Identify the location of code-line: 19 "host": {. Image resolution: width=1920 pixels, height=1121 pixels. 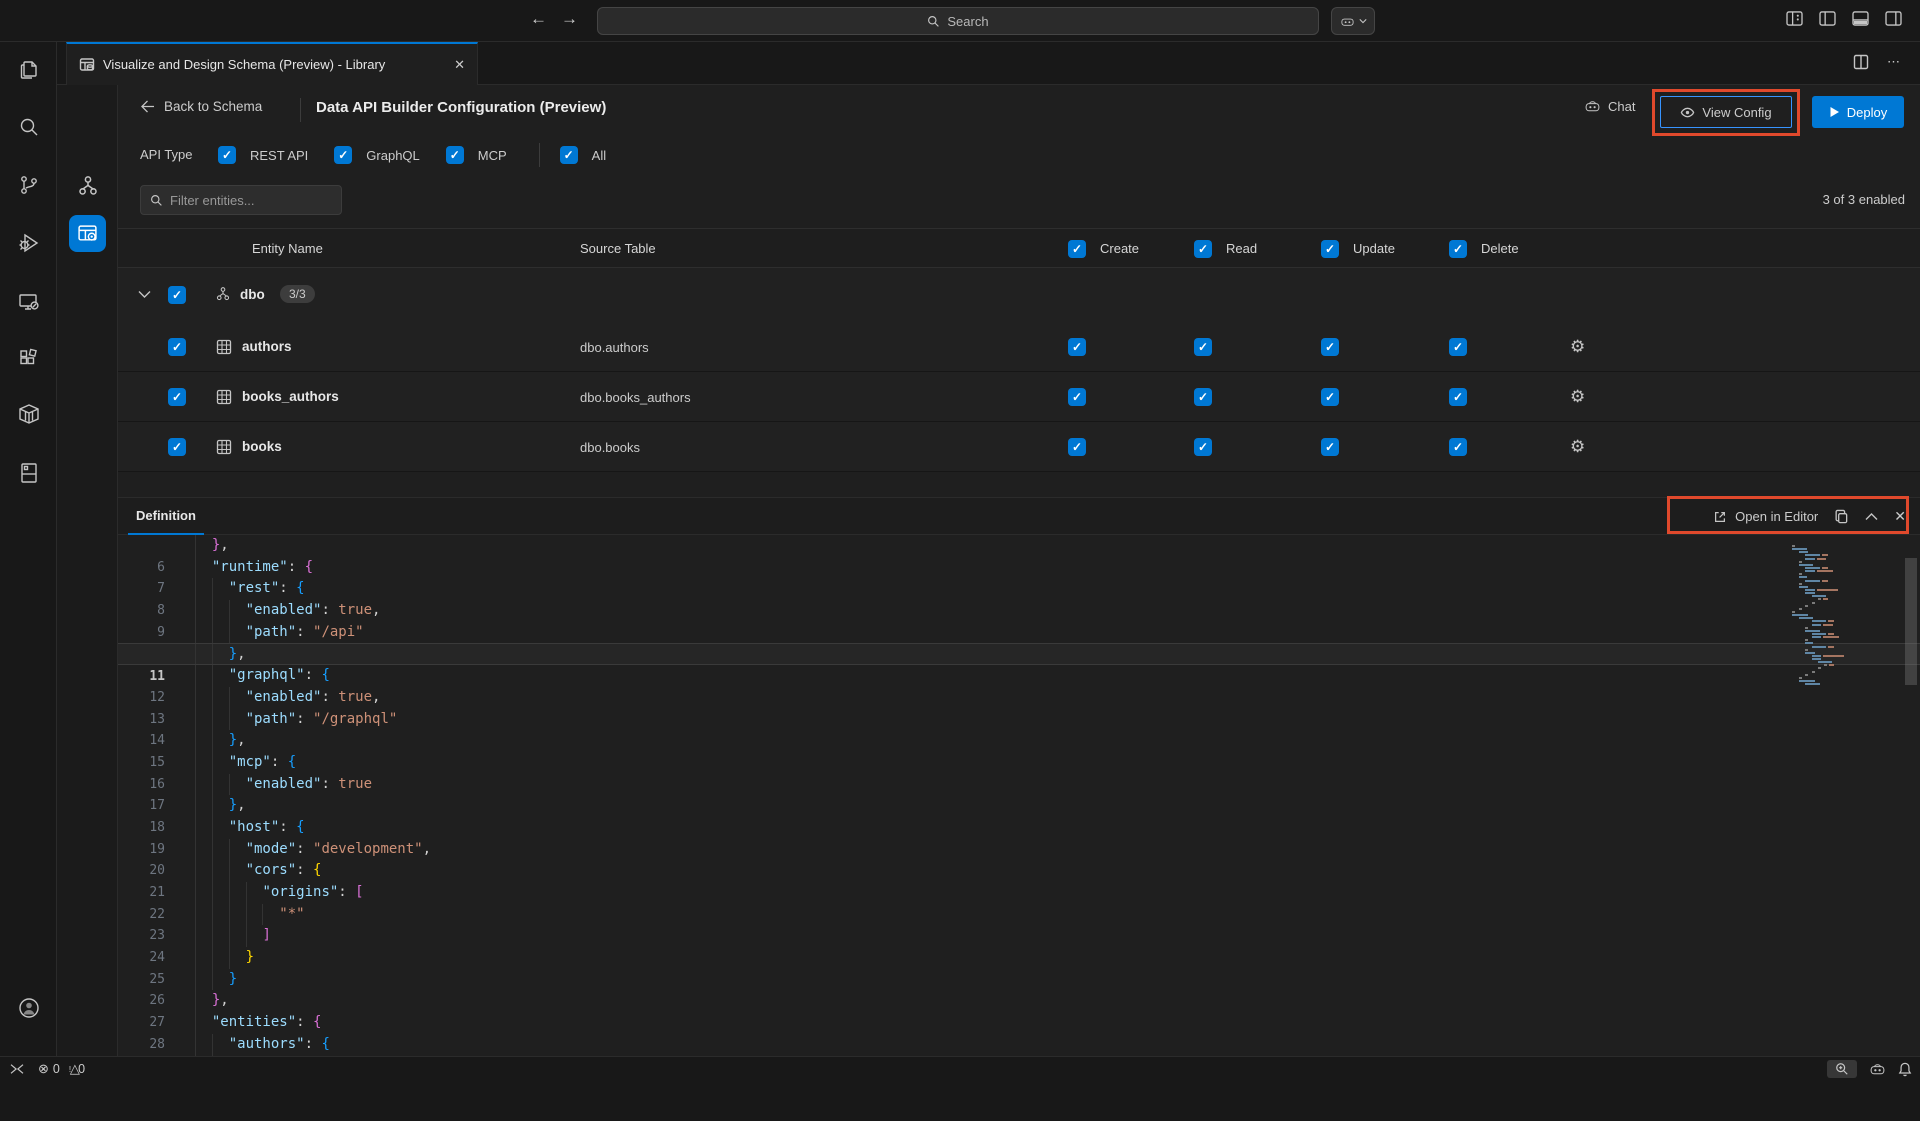
(1019, 836).